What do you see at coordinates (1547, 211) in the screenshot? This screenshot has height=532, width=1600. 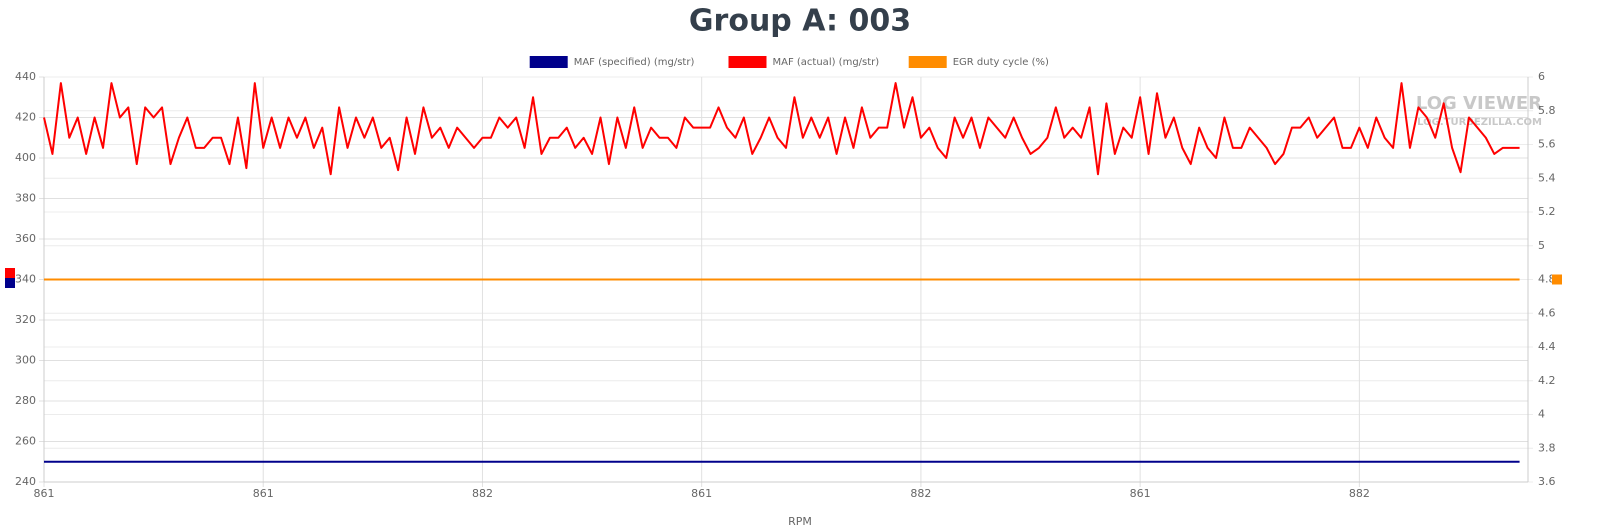 I see `y2-tick-label: 5.2` at bounding box center [1547, 211].